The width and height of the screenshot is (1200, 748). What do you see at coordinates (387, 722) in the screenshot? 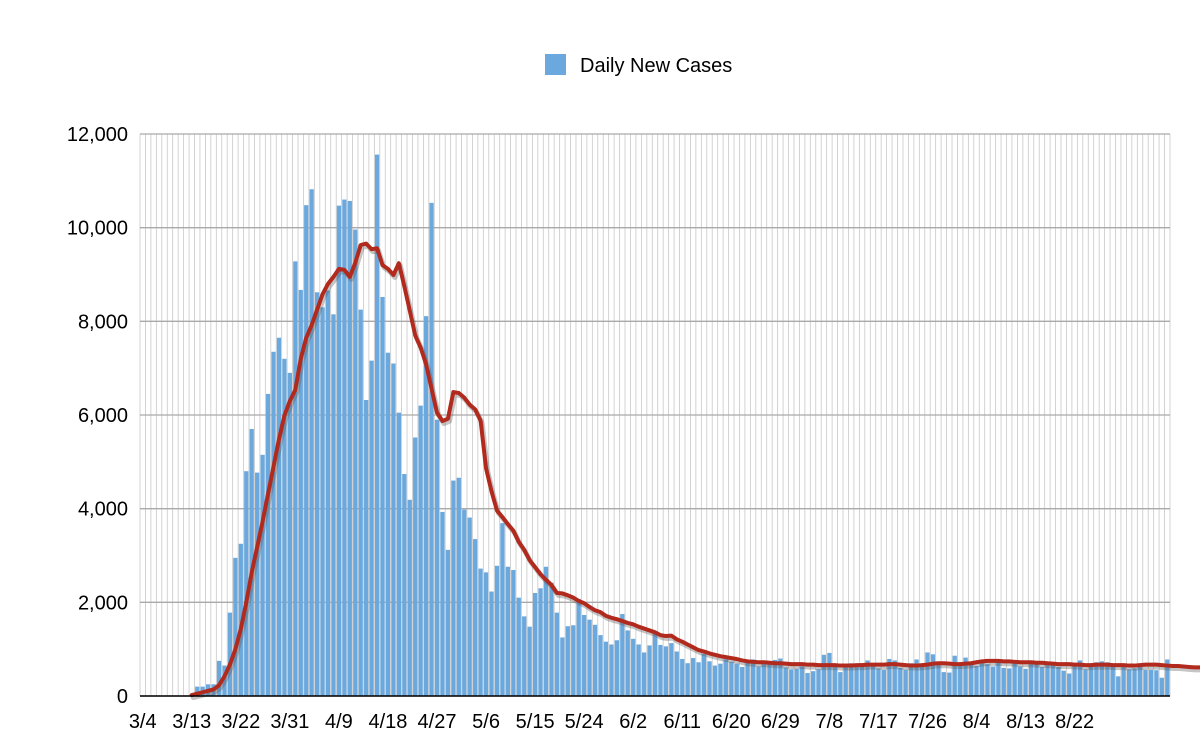
I see `x-tick-label: 4/18` at bounding box center [387, 722].